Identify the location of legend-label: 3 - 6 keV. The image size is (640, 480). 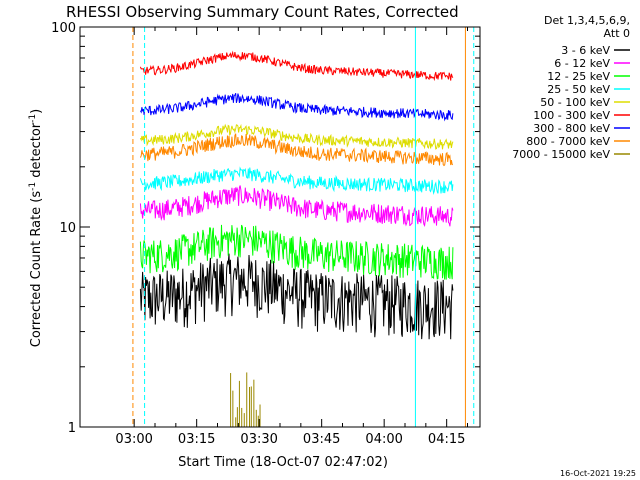
(585, 50).